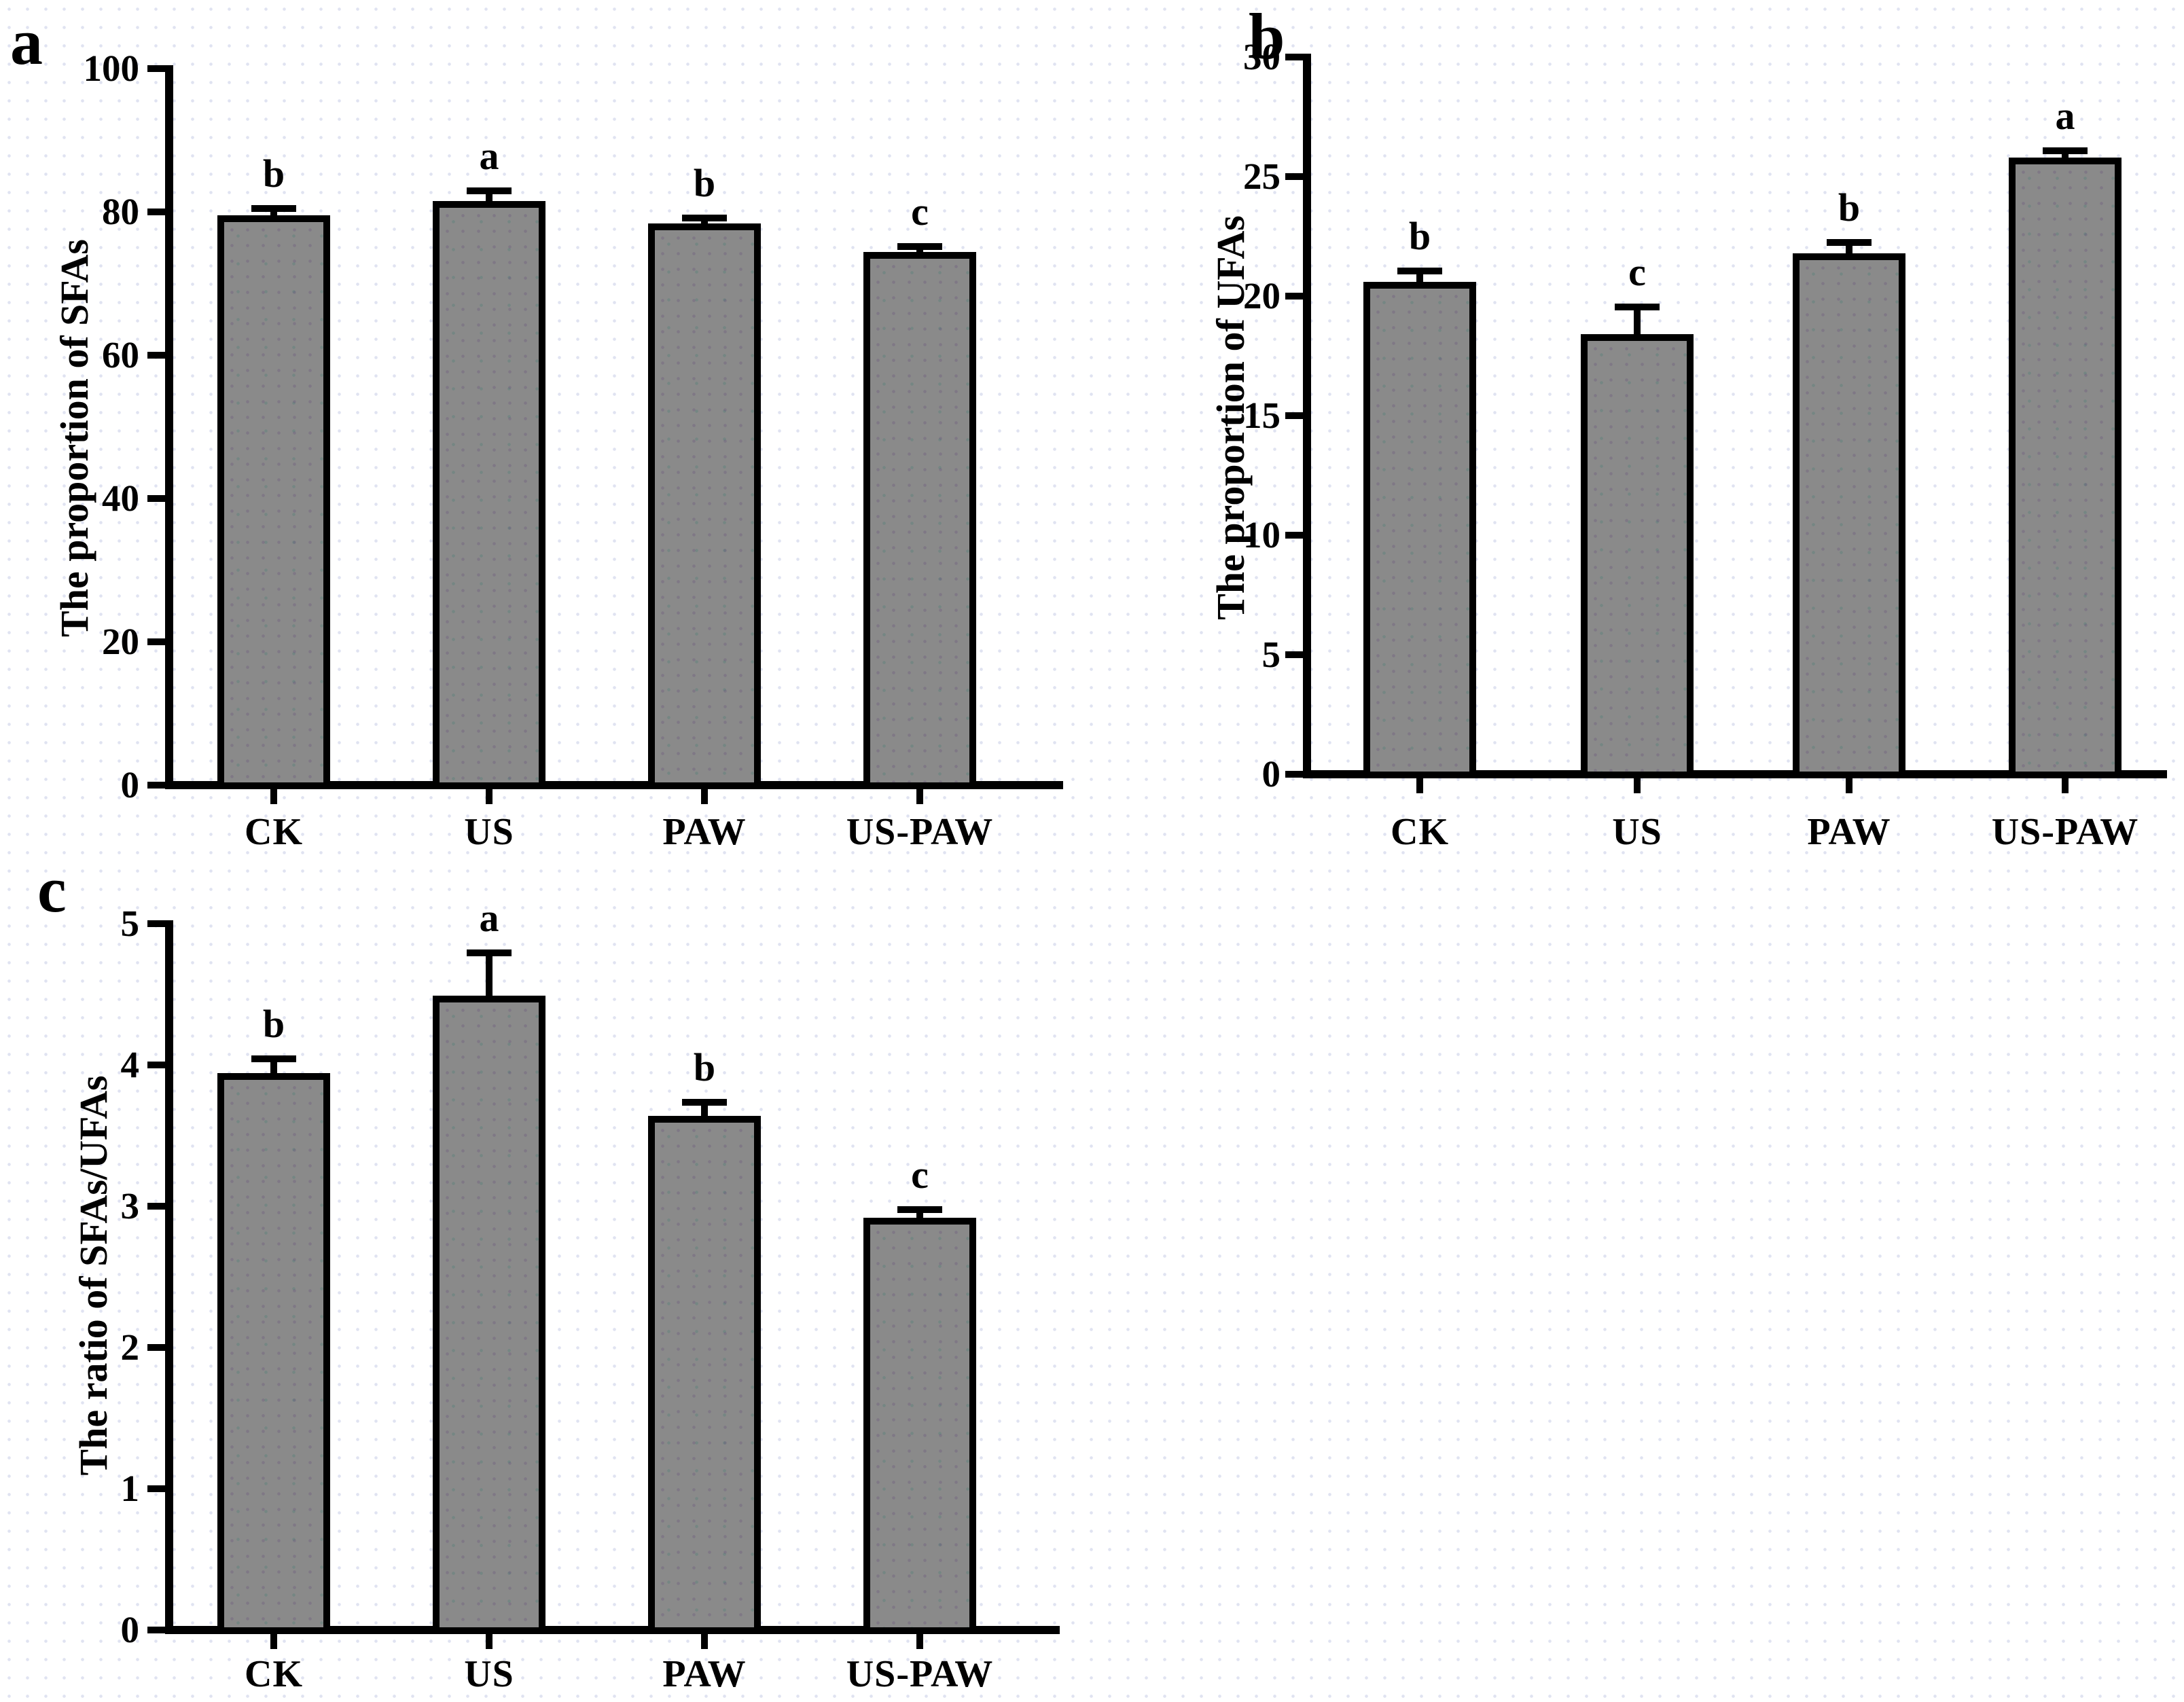 This screenshot has width=2184, height=1702. I want to click on x-axis-label-c-US-PAW: US-PAW, so click(920, 1674).